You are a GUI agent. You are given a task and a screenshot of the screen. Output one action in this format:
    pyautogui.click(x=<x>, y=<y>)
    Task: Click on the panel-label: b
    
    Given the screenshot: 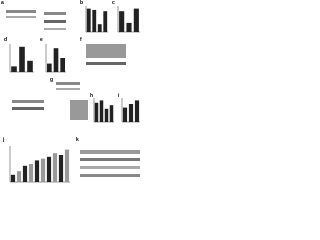 What is the action you would take?
    pyautogui.click(x=81, y=3)
    